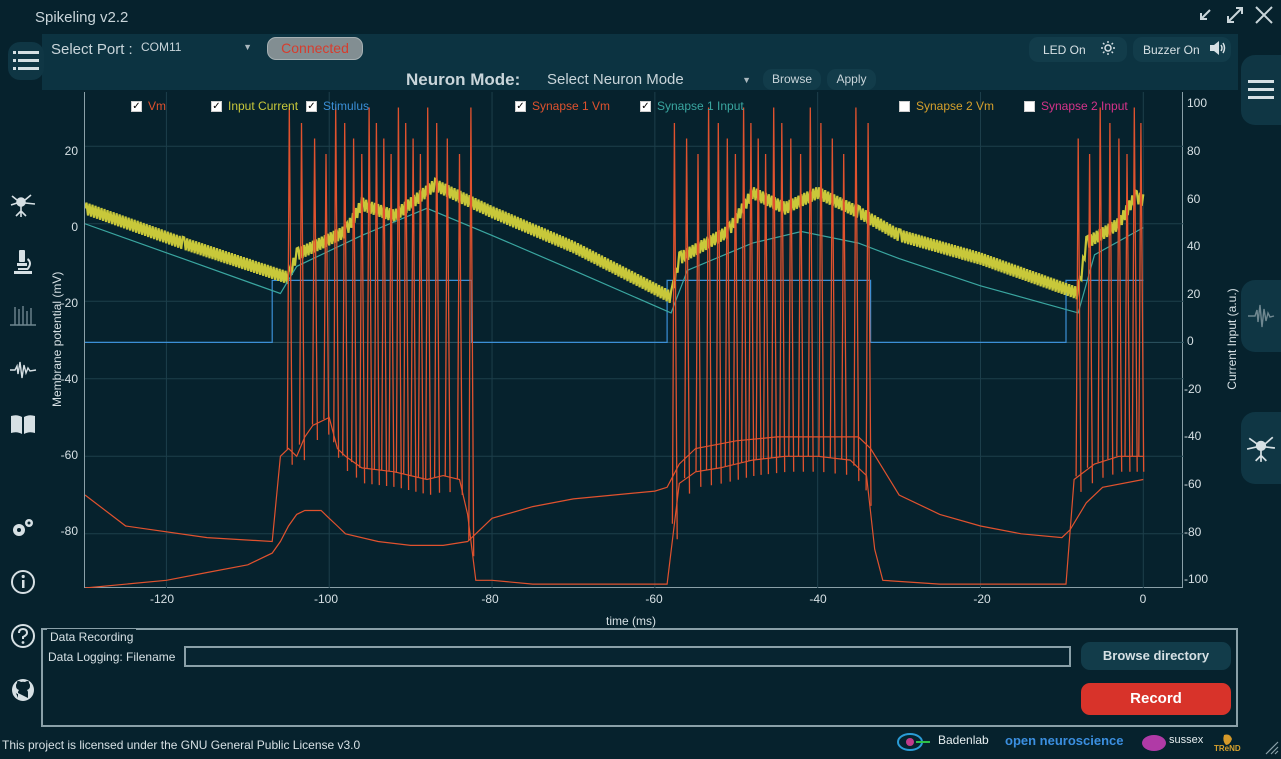  What do you see at coordinates (1156, 699) in the screenshot?
I see `record-button: Record` at bounding box center [1156, 699].